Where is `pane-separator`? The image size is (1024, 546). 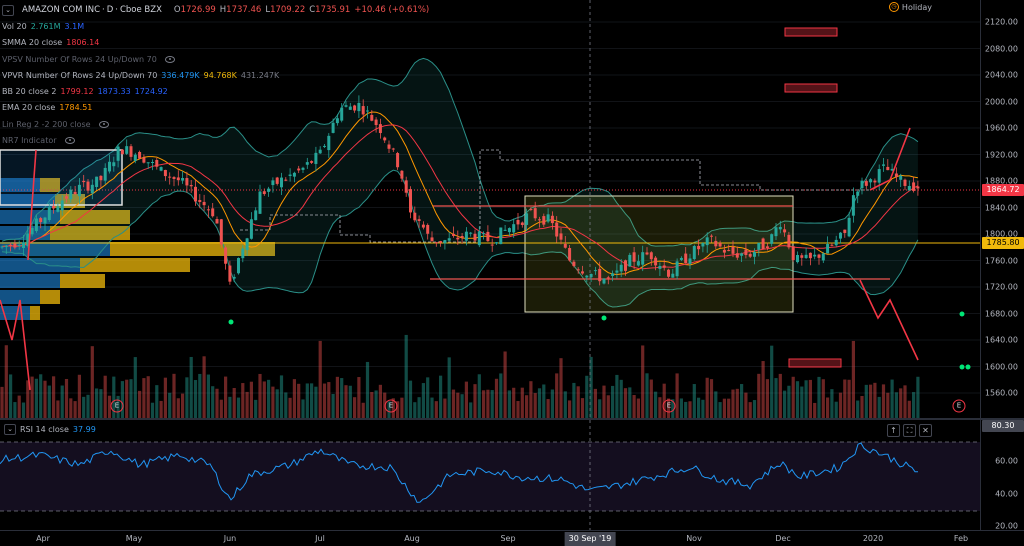
pane-separator is located at coordinates (512, 419).